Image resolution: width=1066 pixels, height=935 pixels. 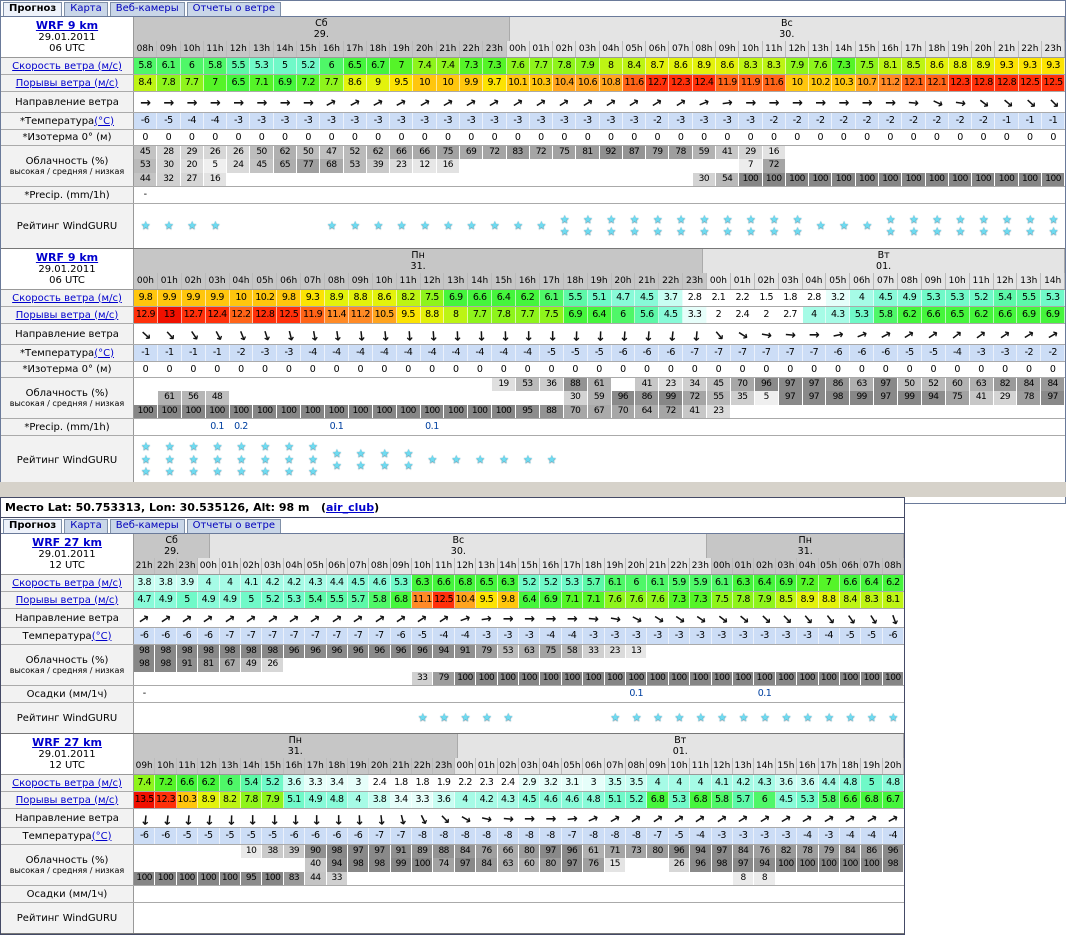 I want to click on wind-speed-cell: 6.9, so click(x=456, y=298).